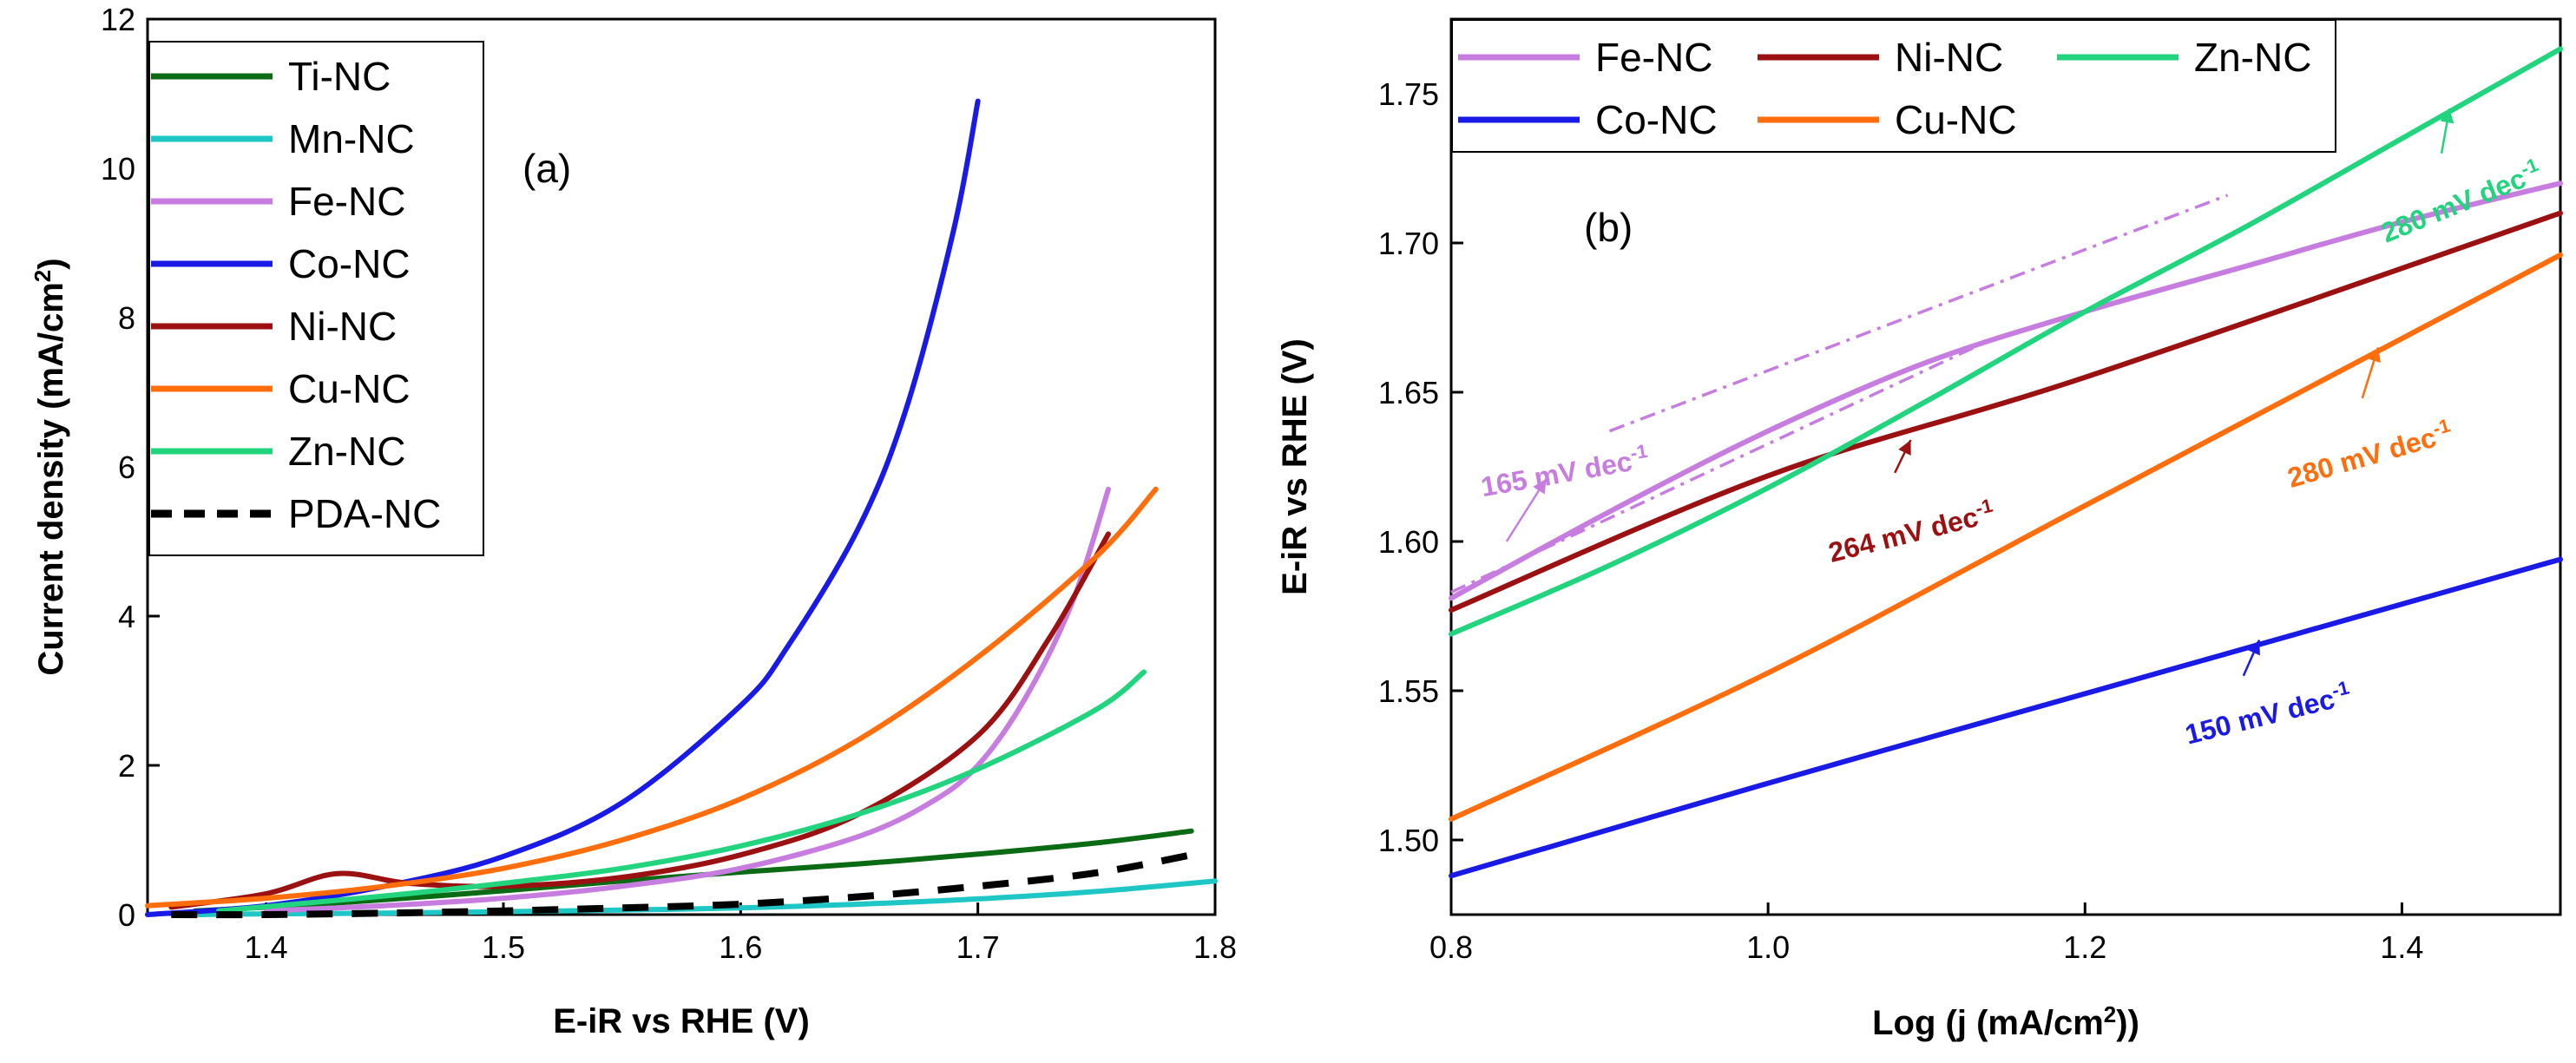 This screenshot has width=2576, height=1063. I want to click on a-ytick-label: 12, so click(118, 19).